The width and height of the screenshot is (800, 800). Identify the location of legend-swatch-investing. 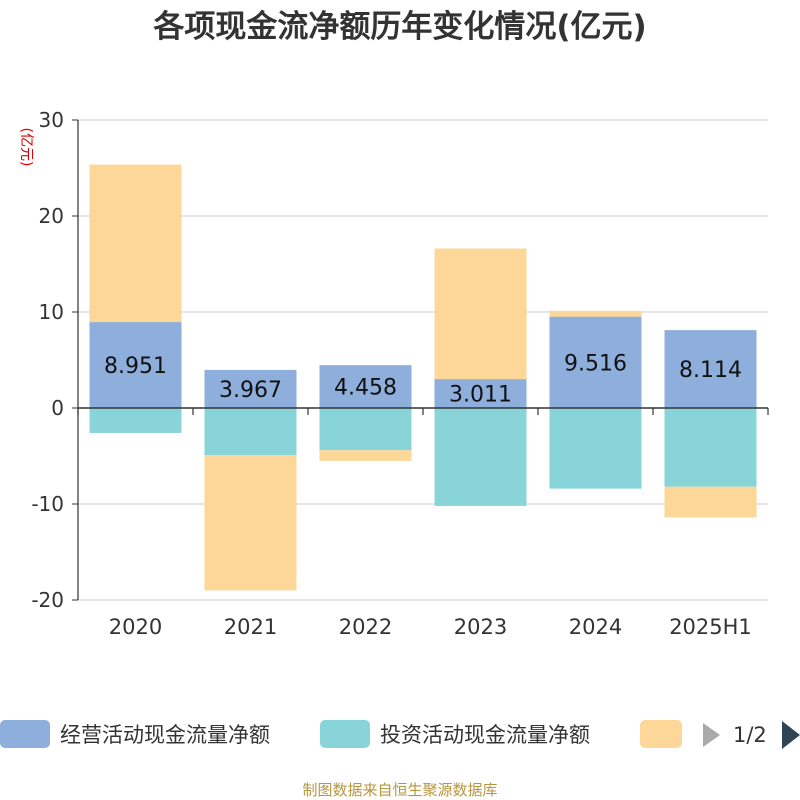
(345, 734).